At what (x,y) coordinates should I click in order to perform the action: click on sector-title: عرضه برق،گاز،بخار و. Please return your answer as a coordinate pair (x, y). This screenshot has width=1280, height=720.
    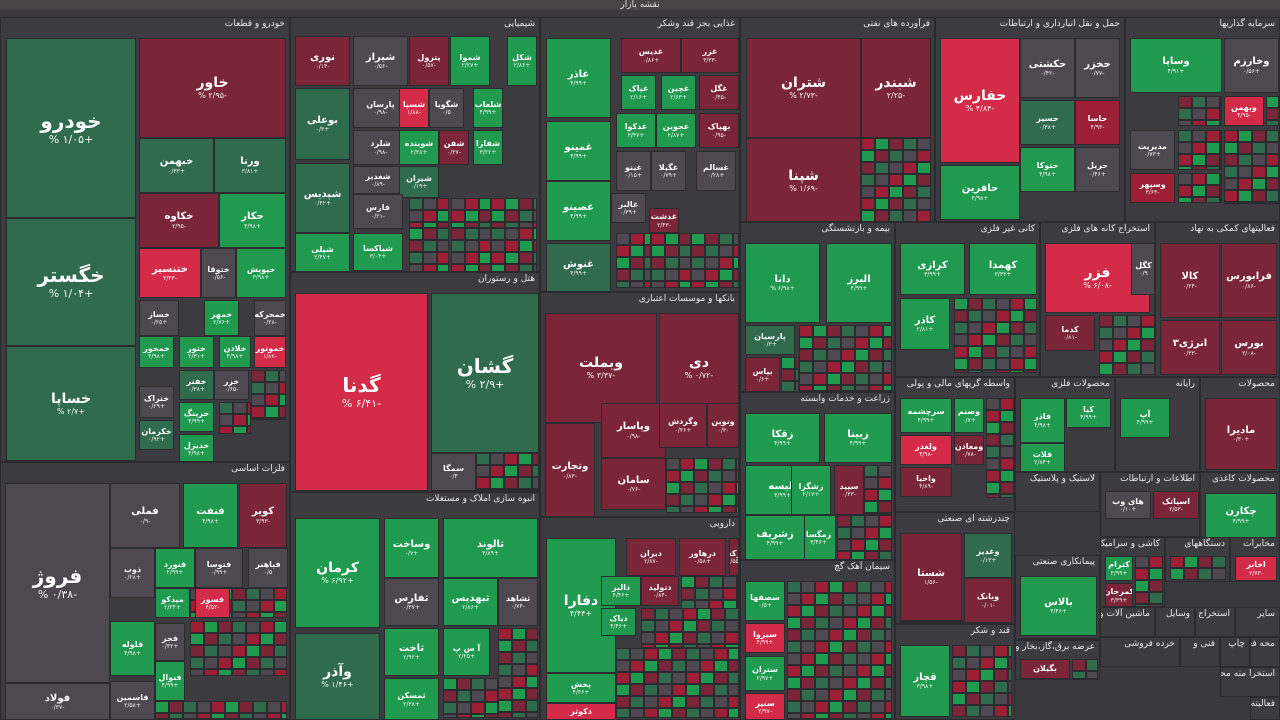
    Looking at the image, I should click on (1055, 647).